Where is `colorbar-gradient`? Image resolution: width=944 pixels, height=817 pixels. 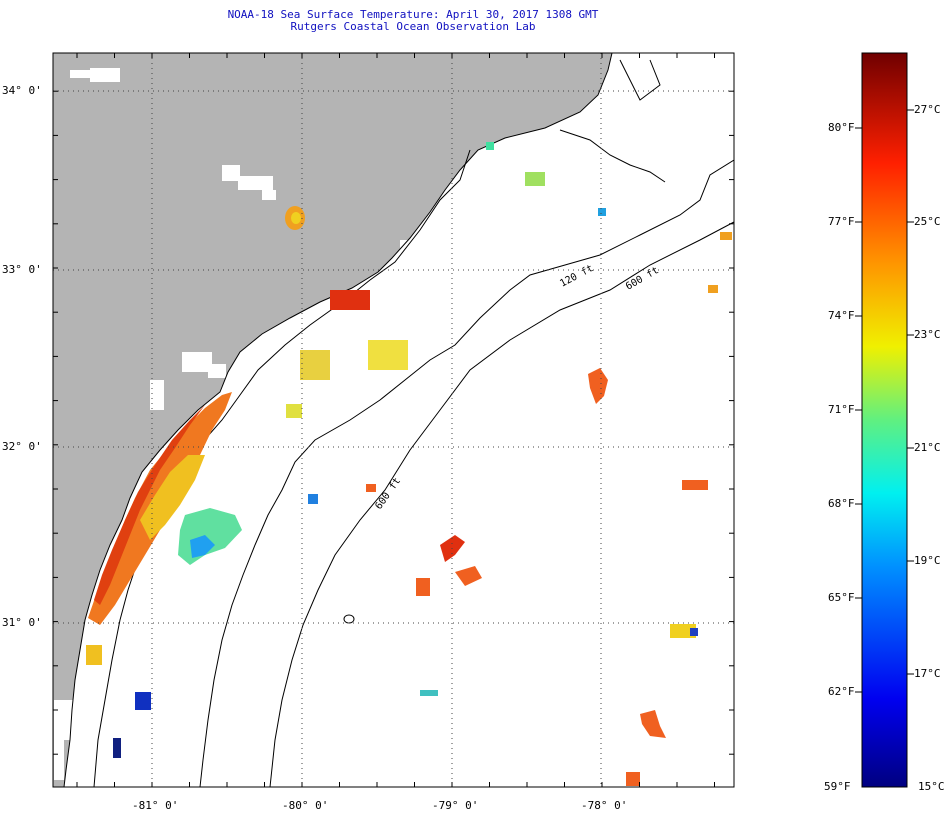 colorbar-gradient is located at coordinates (884, 420).